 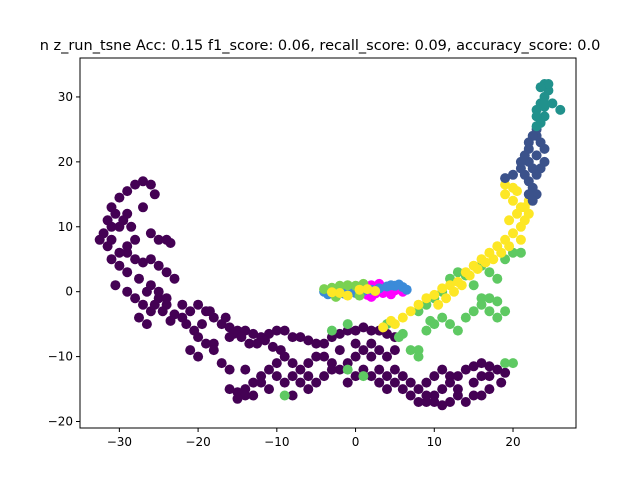 I want to click on x-tick-label: −30, so click(x=119, y=442).